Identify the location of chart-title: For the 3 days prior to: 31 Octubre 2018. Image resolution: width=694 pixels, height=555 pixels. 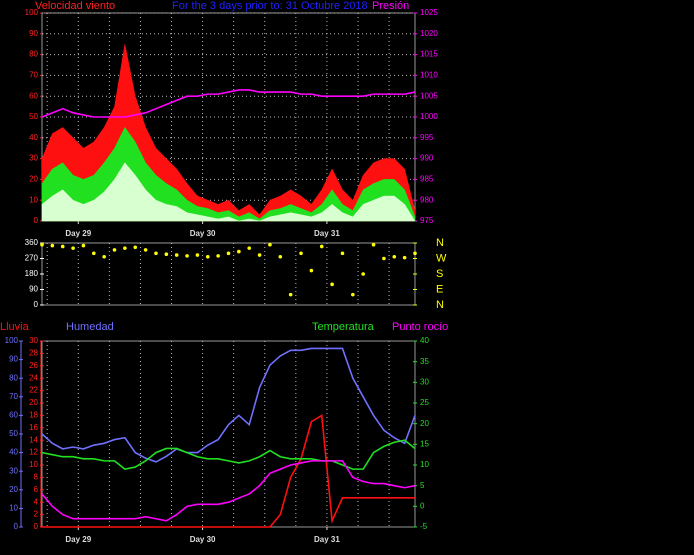
(270, 6).